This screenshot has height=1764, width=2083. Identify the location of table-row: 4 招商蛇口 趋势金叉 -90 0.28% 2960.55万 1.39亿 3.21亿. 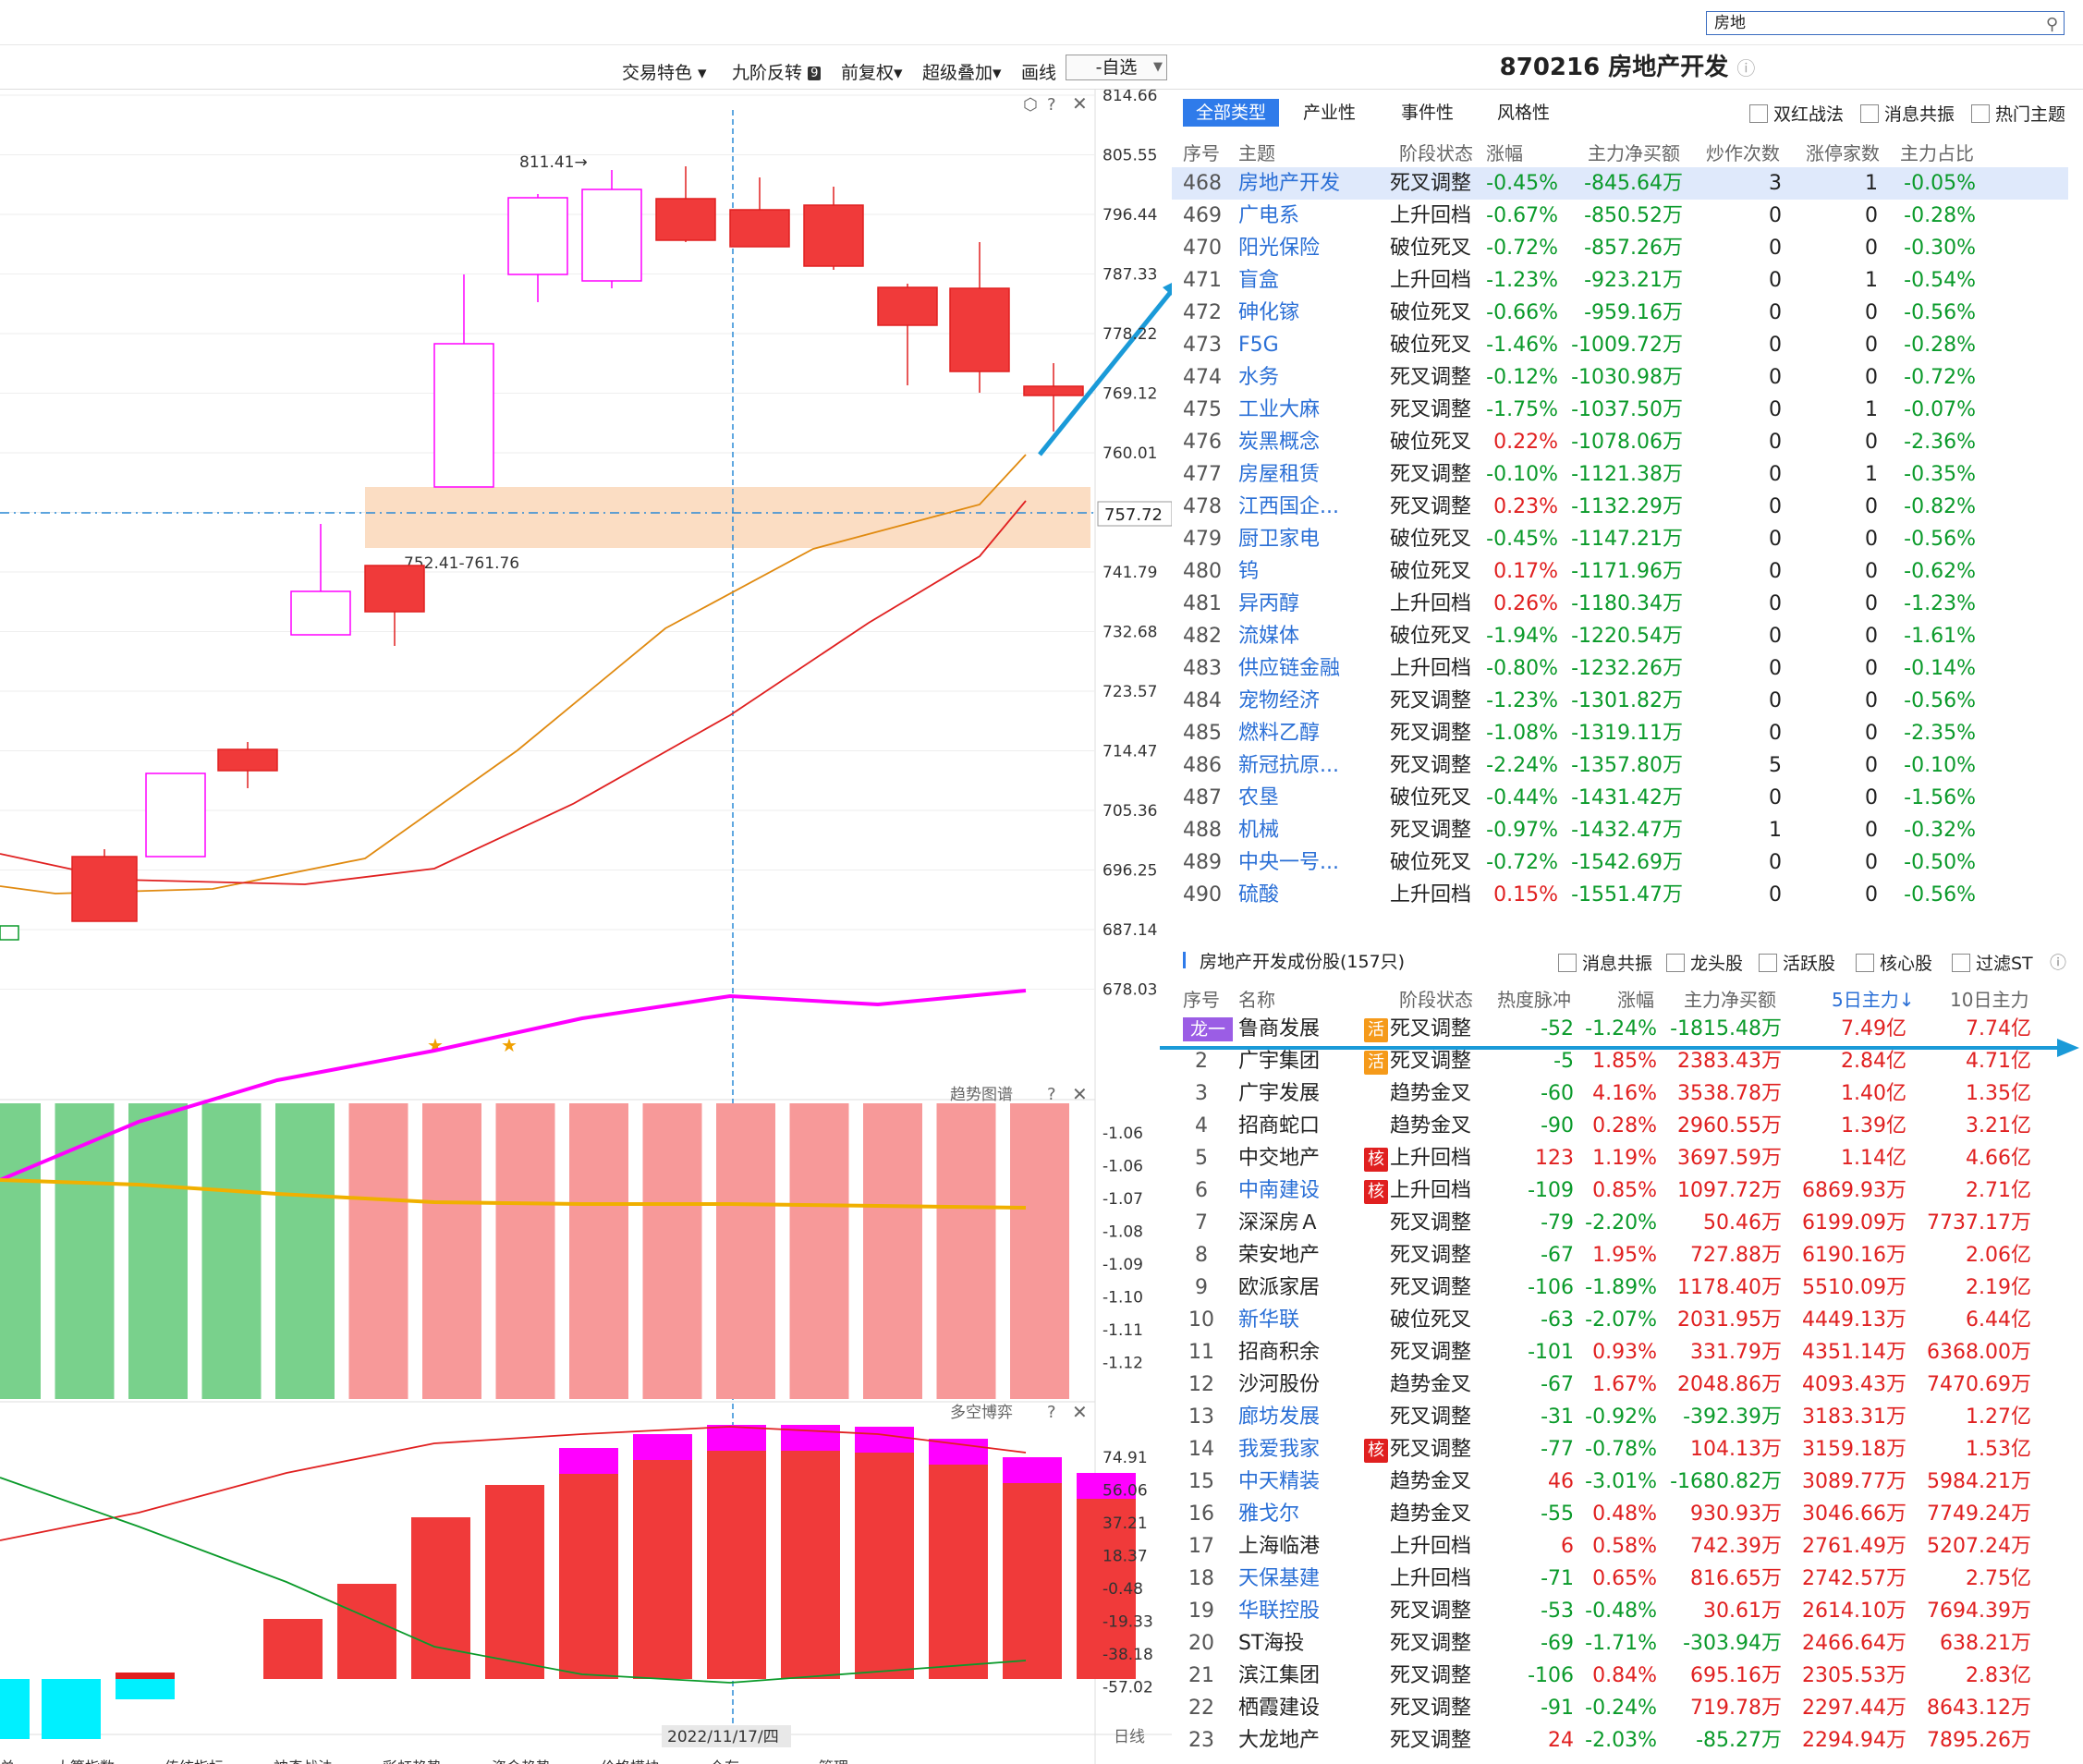
(1620, 1126).